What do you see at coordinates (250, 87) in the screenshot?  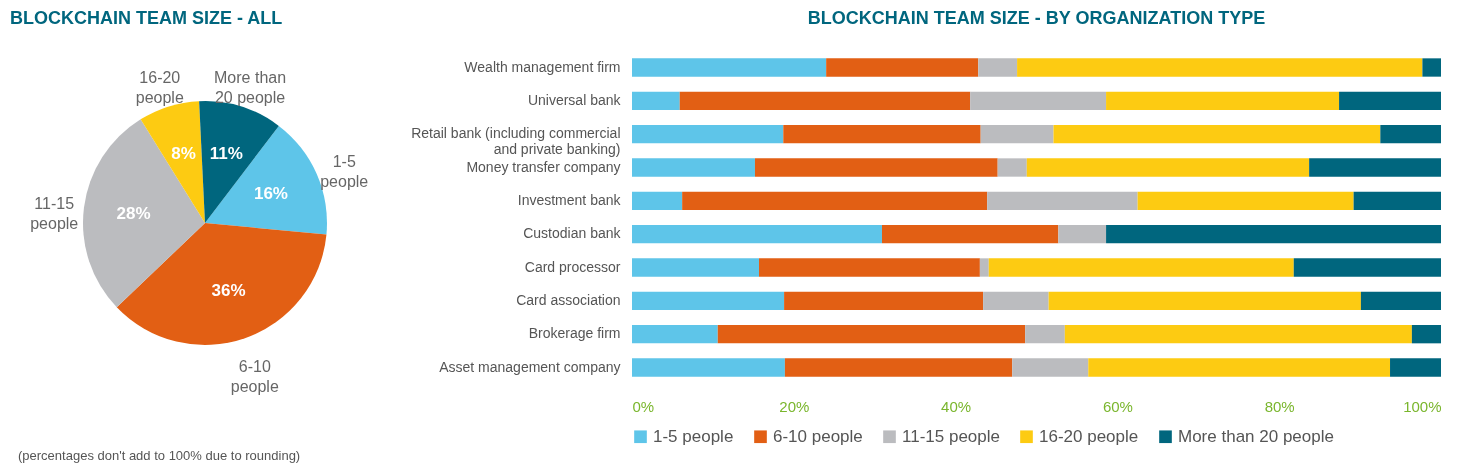 I see `slice-label: More than 20 people` at bounding box center [250, 87].